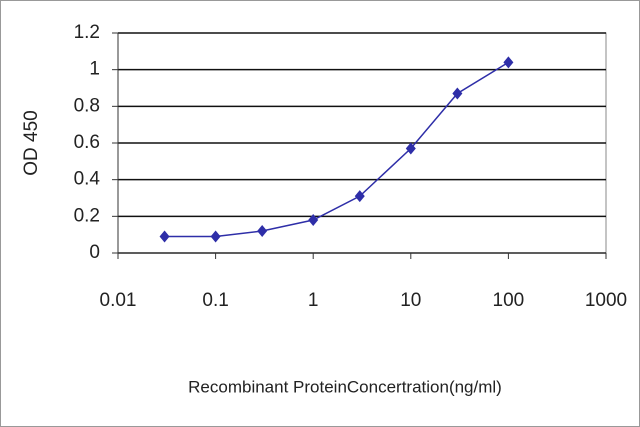 The width and height of the screenshot is (640, 427). What do you see at coordinates (94, 69) in the screenshot?
I see `y-tick-label: 1` at bounding box center [94, 69].